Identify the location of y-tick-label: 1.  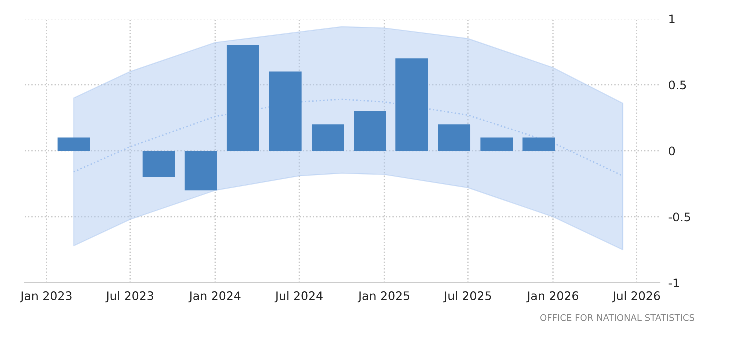
(672, 19).